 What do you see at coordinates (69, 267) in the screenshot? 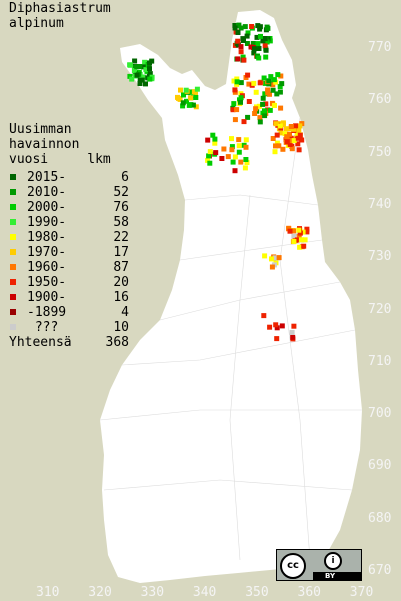
I see `legend-row: 1960- 87` at bounding box center [69, 267].